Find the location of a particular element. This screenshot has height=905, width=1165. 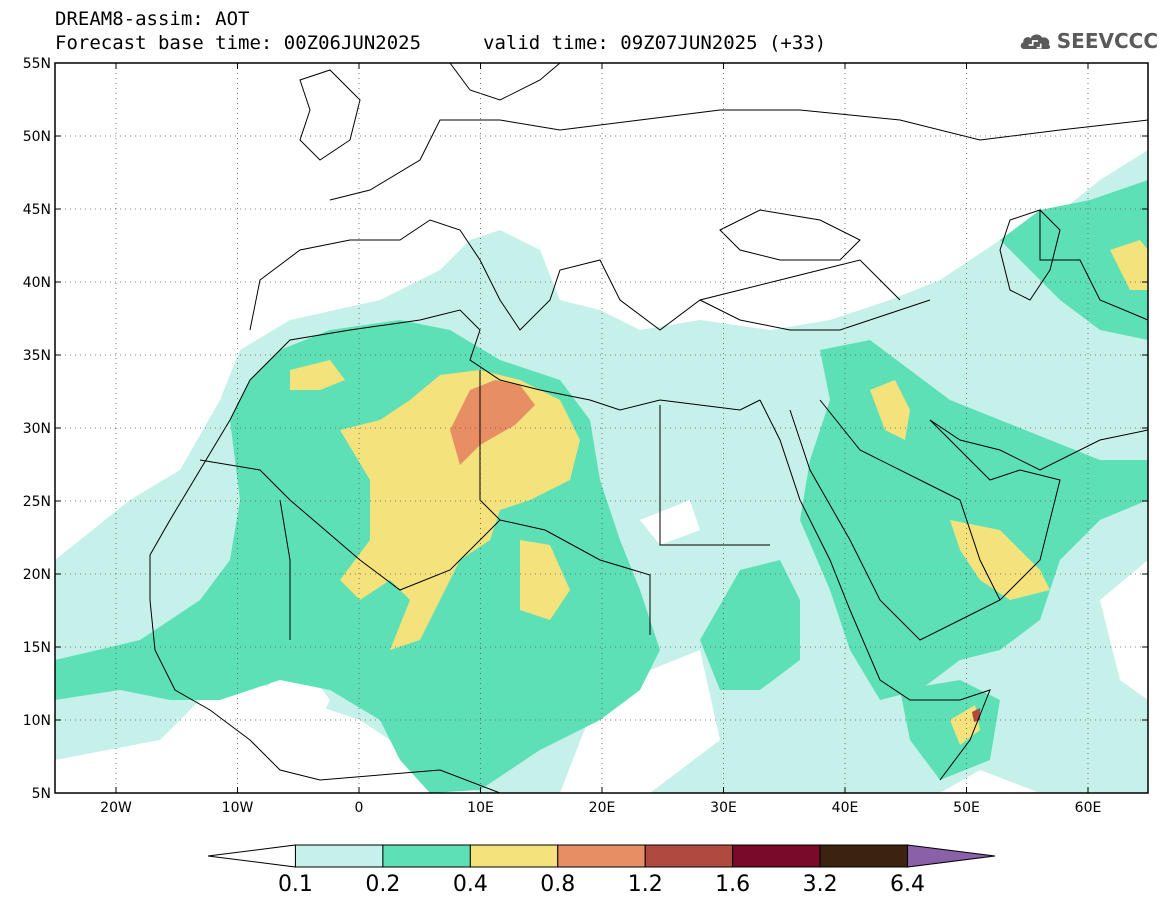

coastline-turkey is located at coordinates (815, 315).